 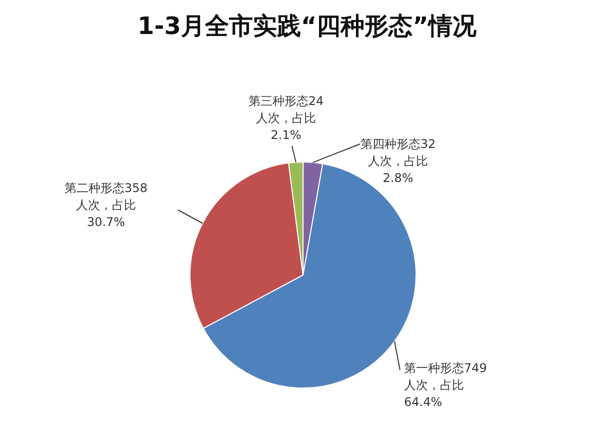 What do you see at coordinates (398, 161) in the screenshot?
I see `slice-label: 第四种形态32 人次，占比 2.8%` at bounding box center [398, 161].